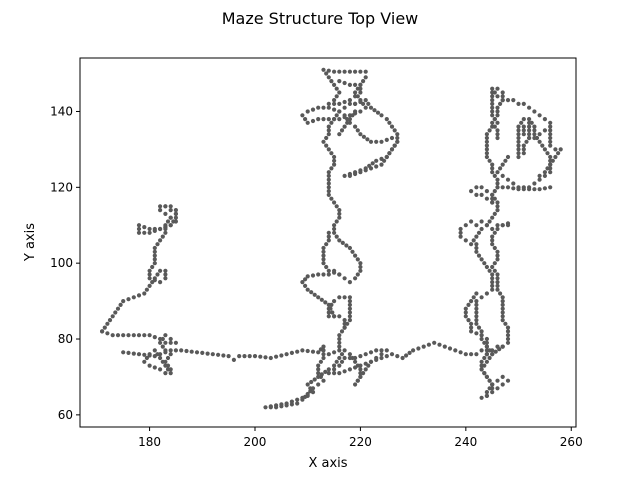  Describe the element at coordinates (571, 442) in the screenshot. I see `x-tick-label: 260` at that location.